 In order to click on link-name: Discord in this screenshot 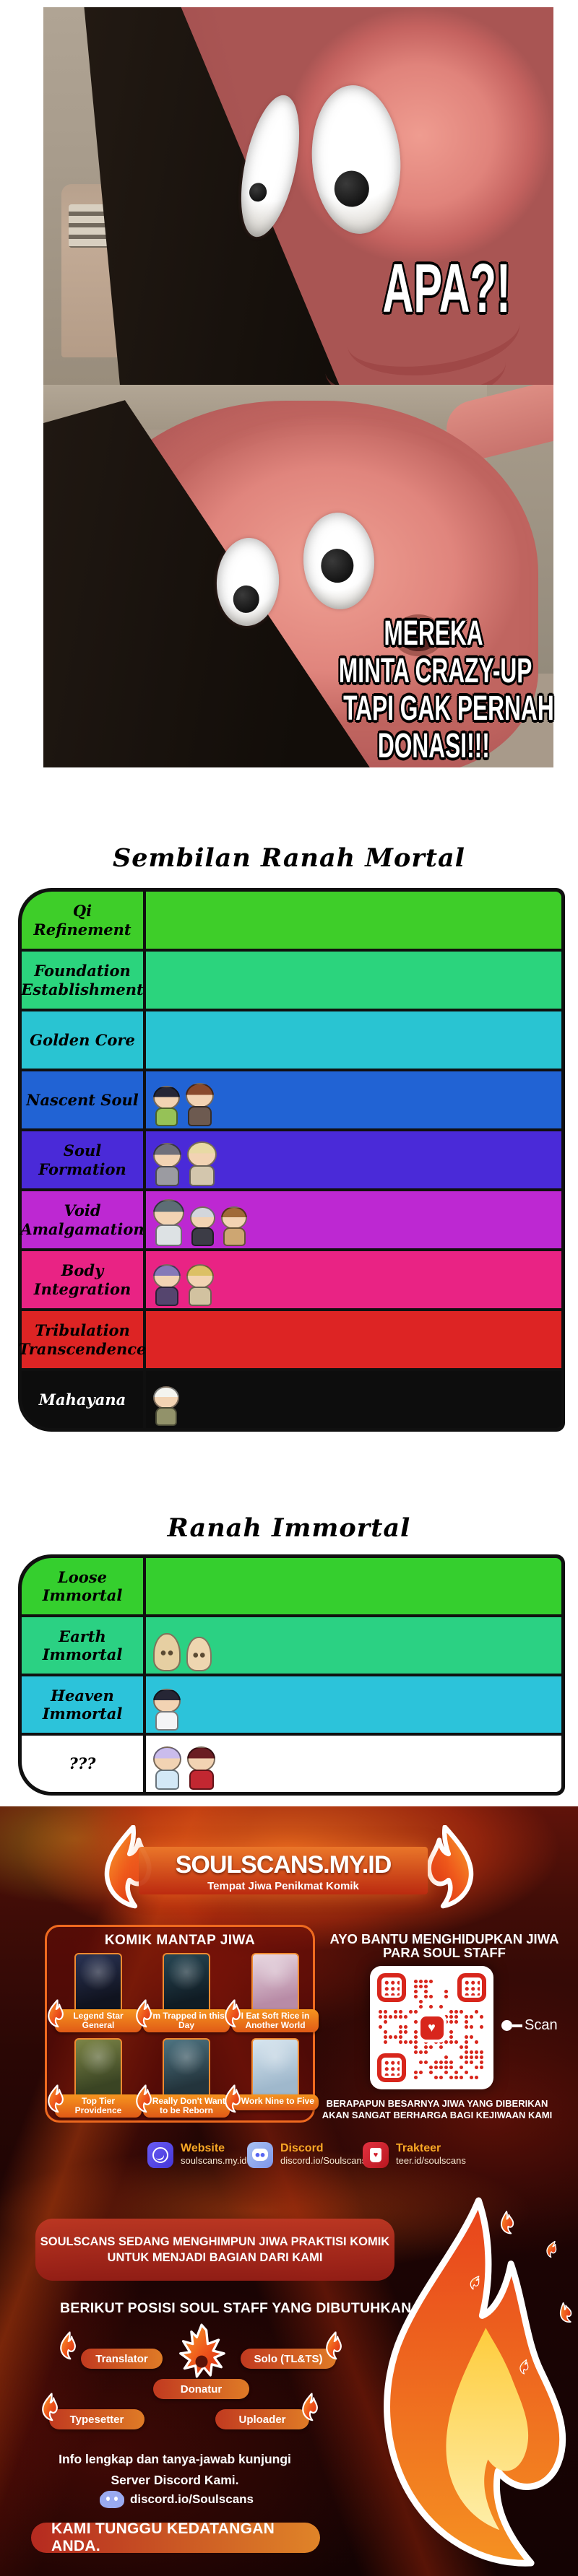, I will do `click(302, 2148)`.